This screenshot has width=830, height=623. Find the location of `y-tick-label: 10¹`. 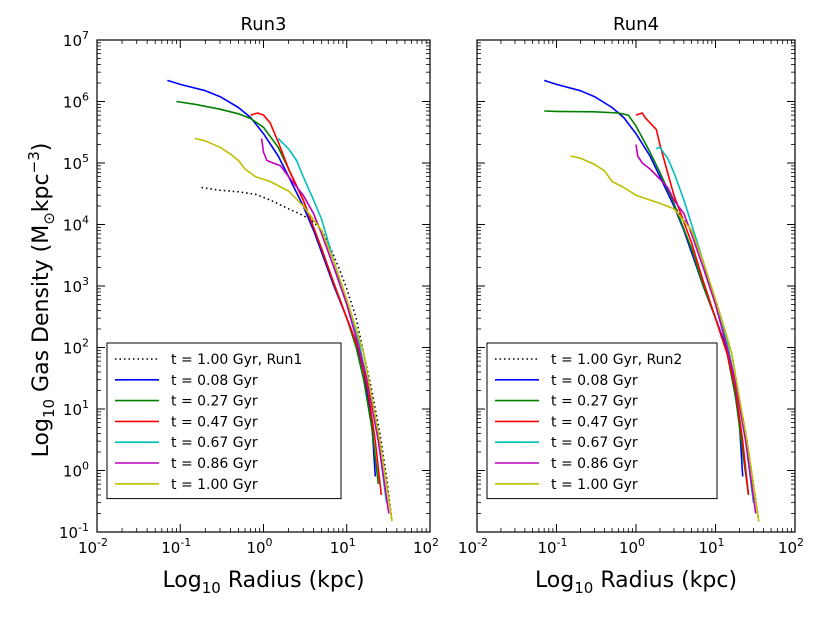

y-tick-label: 10¹ is located at coordinates (76, 408).